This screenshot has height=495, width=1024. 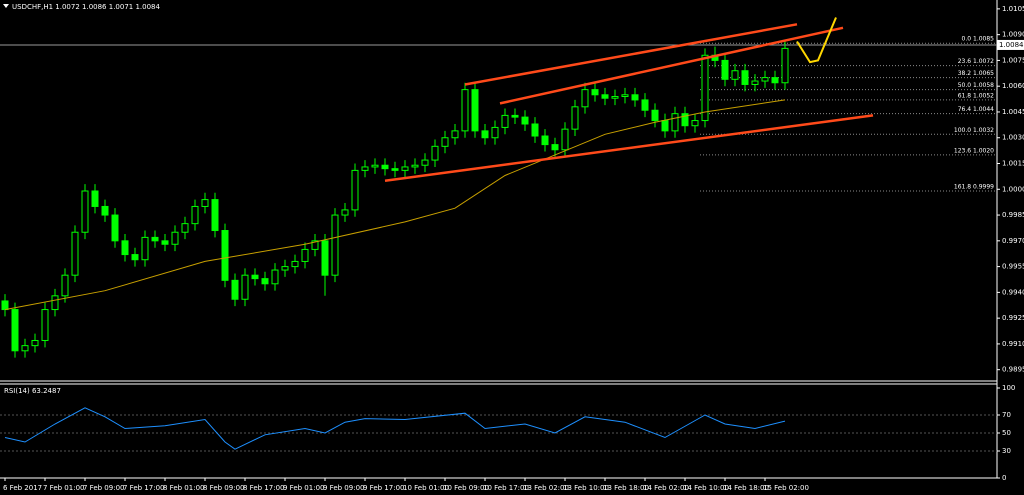 What do you see at coordinates (626, 488) in the screenshot?
I see `x-tick-label: 13 Feb 18:00` at bounding box center [626, 488].